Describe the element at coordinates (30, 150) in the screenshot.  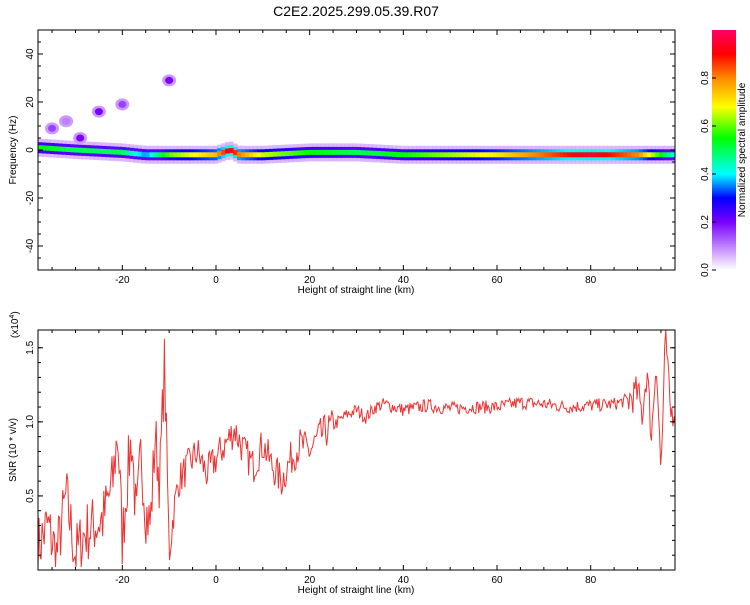
I see `y-tick-label: 0` at that location.